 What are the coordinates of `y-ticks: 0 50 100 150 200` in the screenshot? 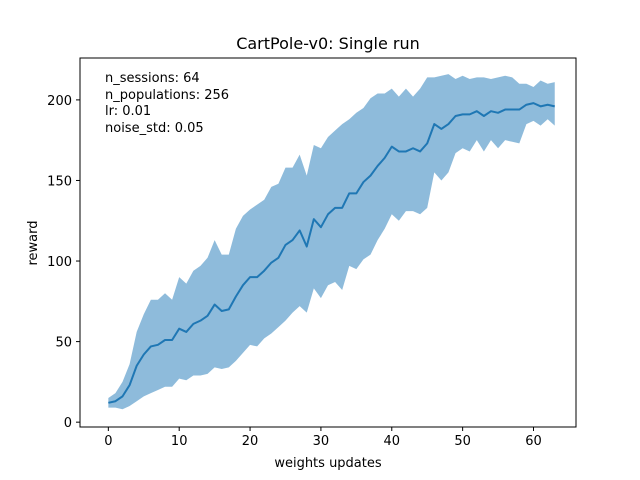 It's located at (63, 262).